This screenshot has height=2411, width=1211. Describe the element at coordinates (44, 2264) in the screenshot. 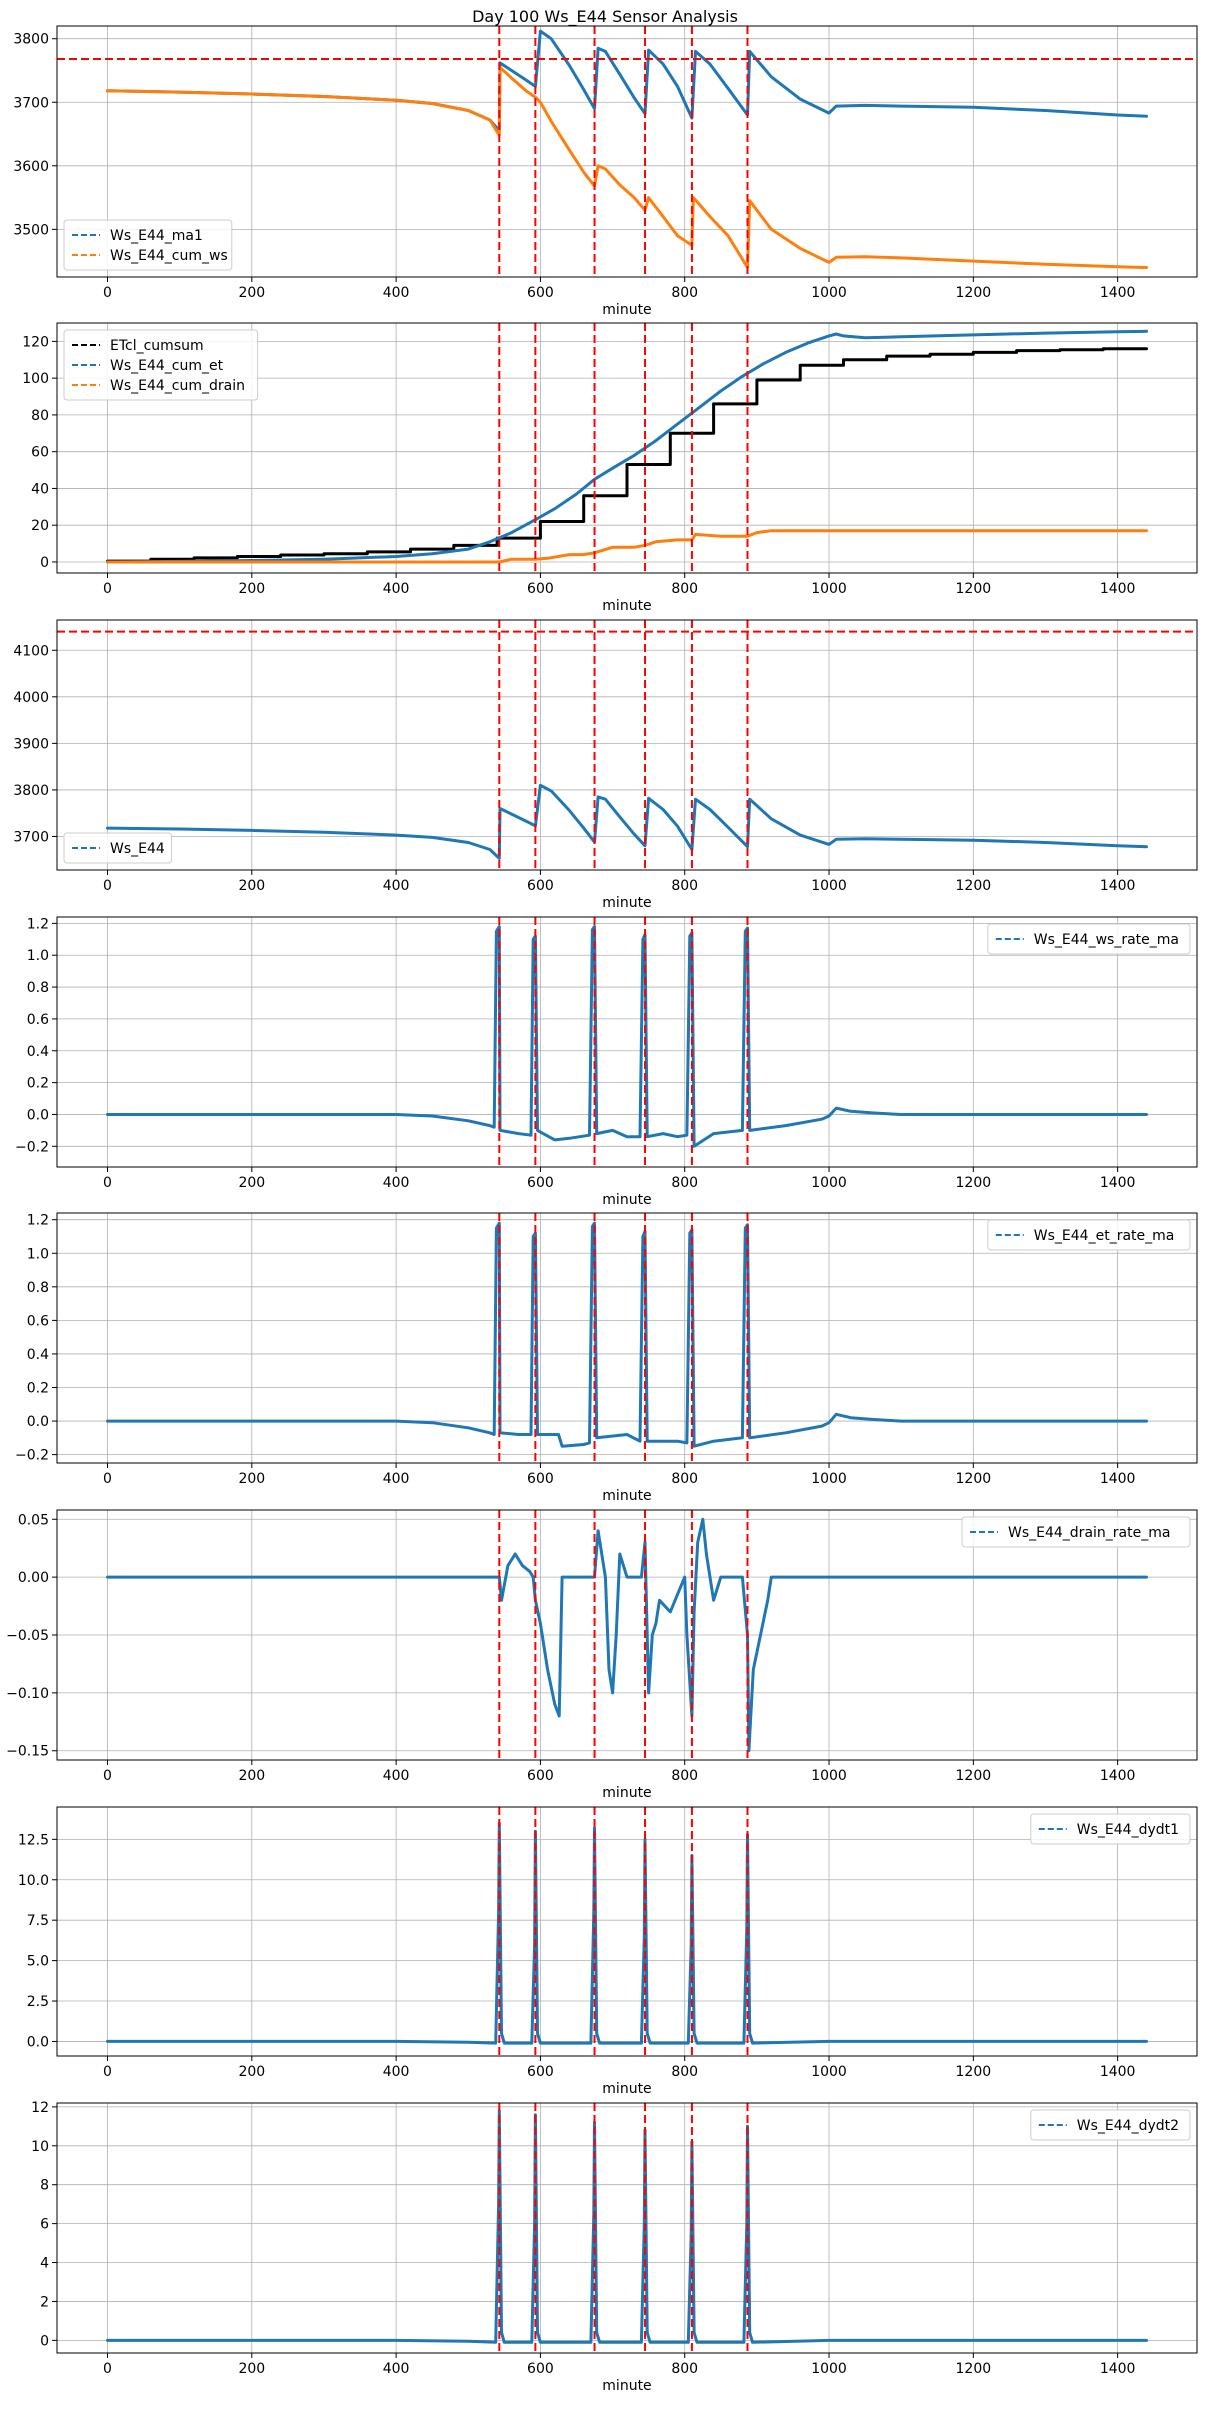

I see `y-tick-label: 4` at that location.